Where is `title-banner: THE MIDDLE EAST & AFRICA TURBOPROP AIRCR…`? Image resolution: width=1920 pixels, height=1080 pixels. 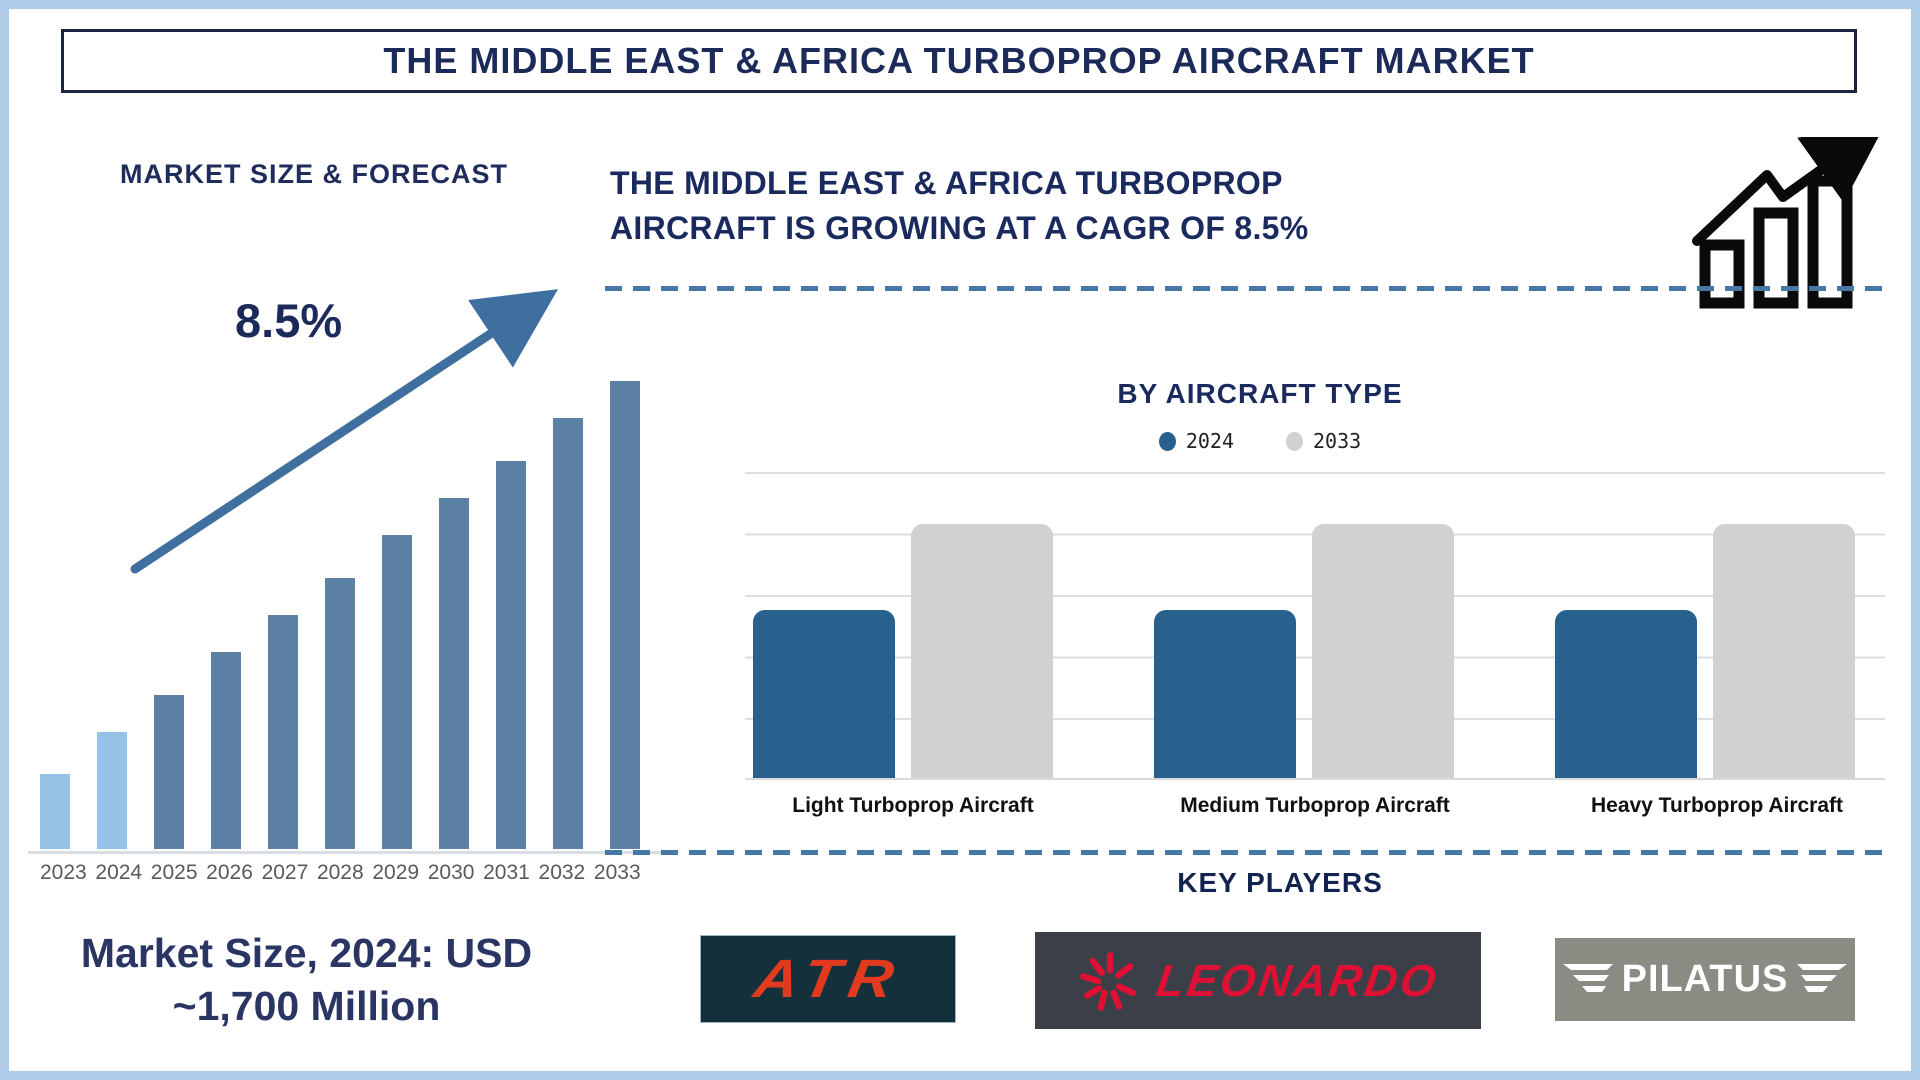 title-banner: THE MIDDLE EAST & AFRICA TURBOPROP AIRCR… is located at coordinates (959, 61).